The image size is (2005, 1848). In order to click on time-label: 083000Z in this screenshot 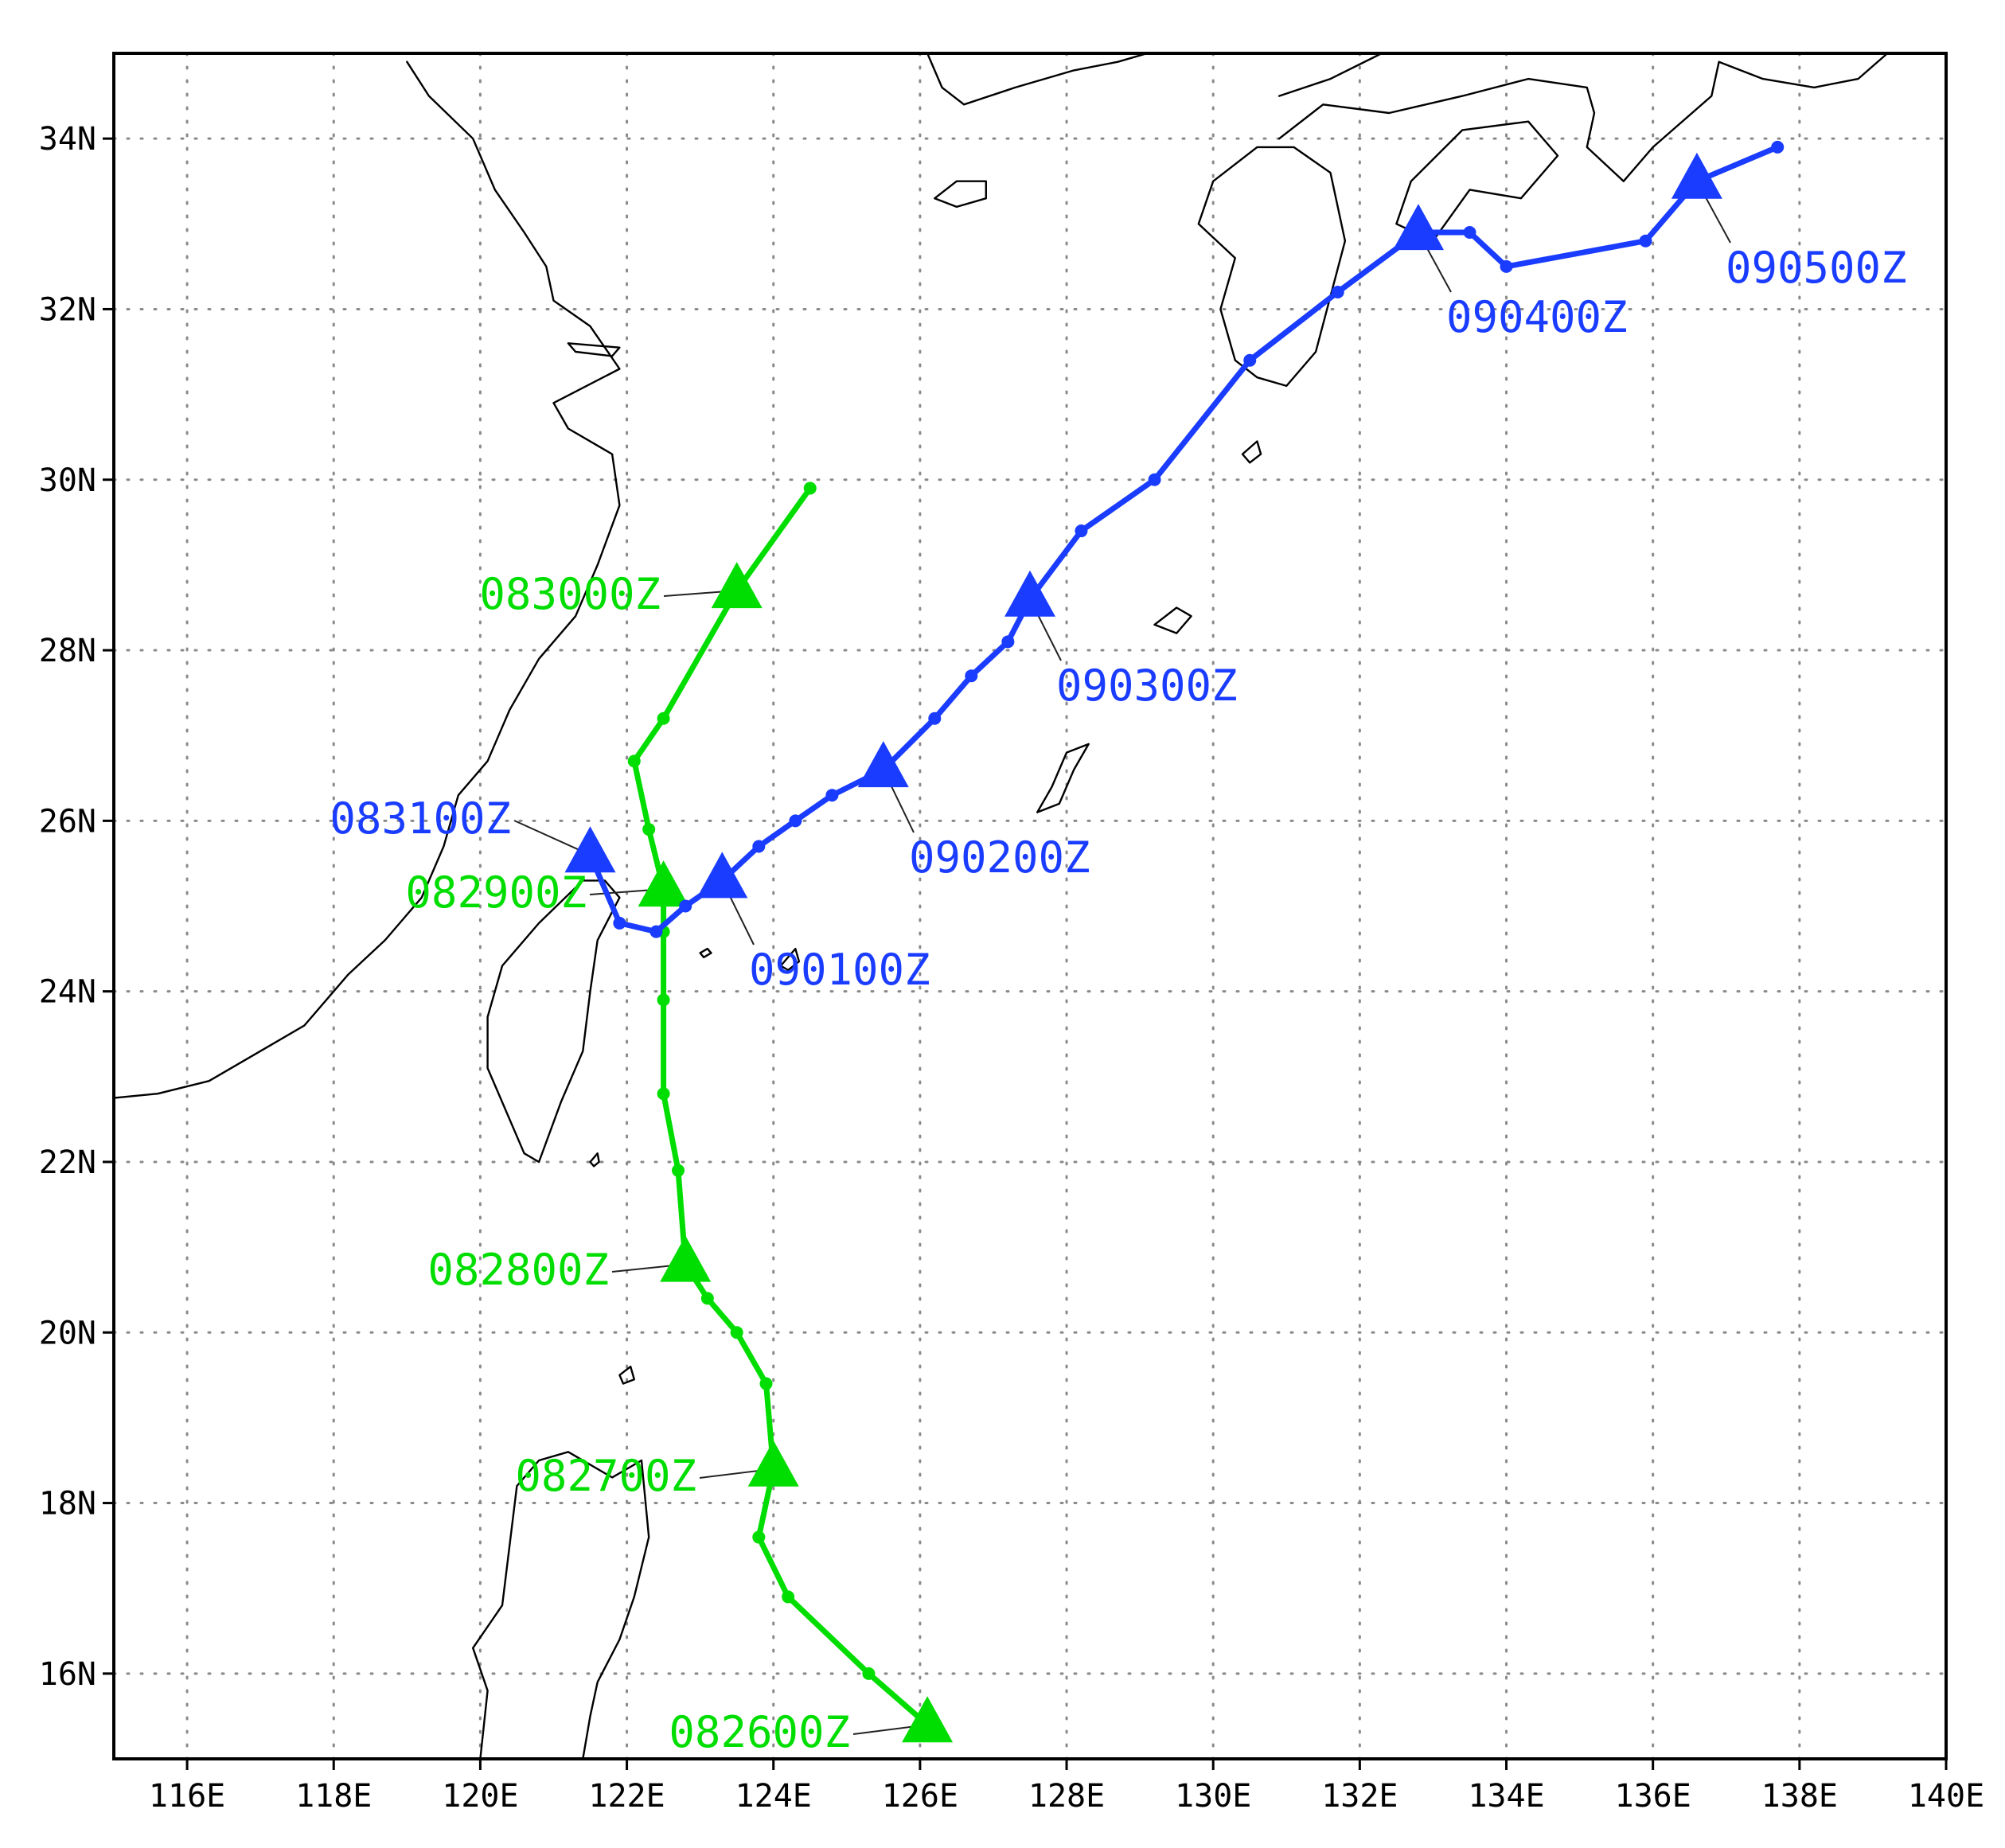, I will do `click(570, 594)`.